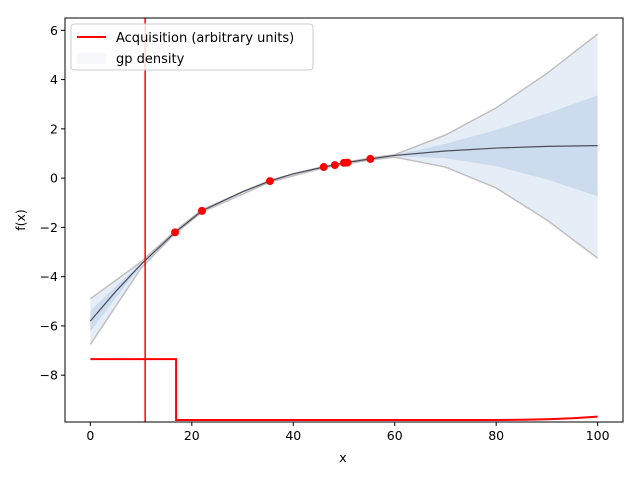 This screenshot has height=480, width=640. Describe the element at coordinates (20, 220) in the screenshot. I see `y-axis-label: f(x)` at that location.